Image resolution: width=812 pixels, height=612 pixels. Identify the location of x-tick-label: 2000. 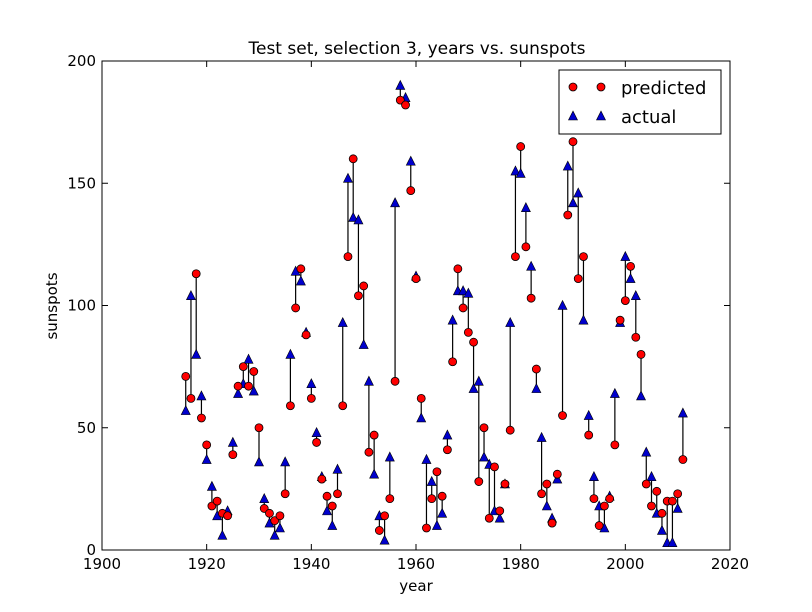
(625, 564).